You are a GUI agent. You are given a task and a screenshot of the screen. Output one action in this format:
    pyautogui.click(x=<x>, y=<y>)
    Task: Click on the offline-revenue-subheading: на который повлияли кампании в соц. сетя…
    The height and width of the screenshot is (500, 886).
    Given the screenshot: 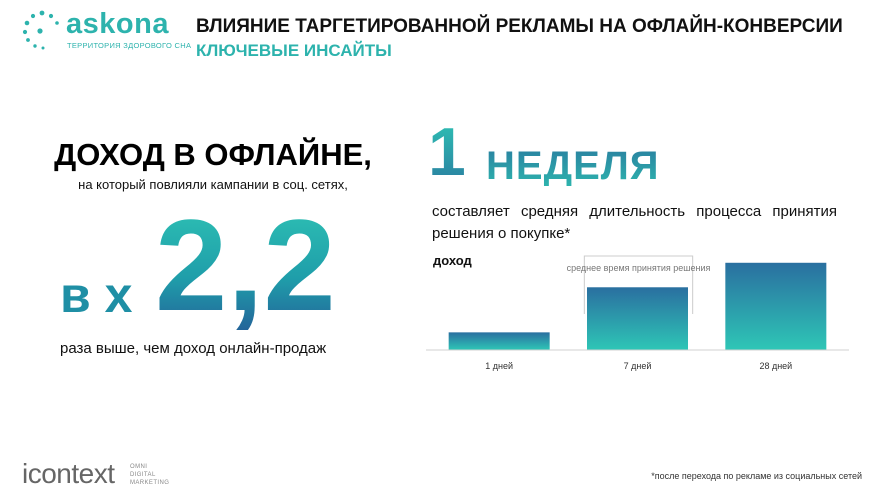 What is the action you would take?
    pyautogui.click(x=213, y=184)
    